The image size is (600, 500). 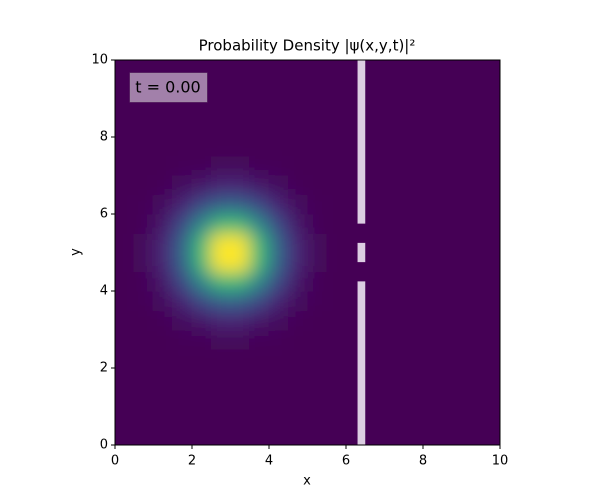 What do you see at coordinates (361, 142) in the screenshot?
I see `barrier-segment` at bounding box center [361, 142].